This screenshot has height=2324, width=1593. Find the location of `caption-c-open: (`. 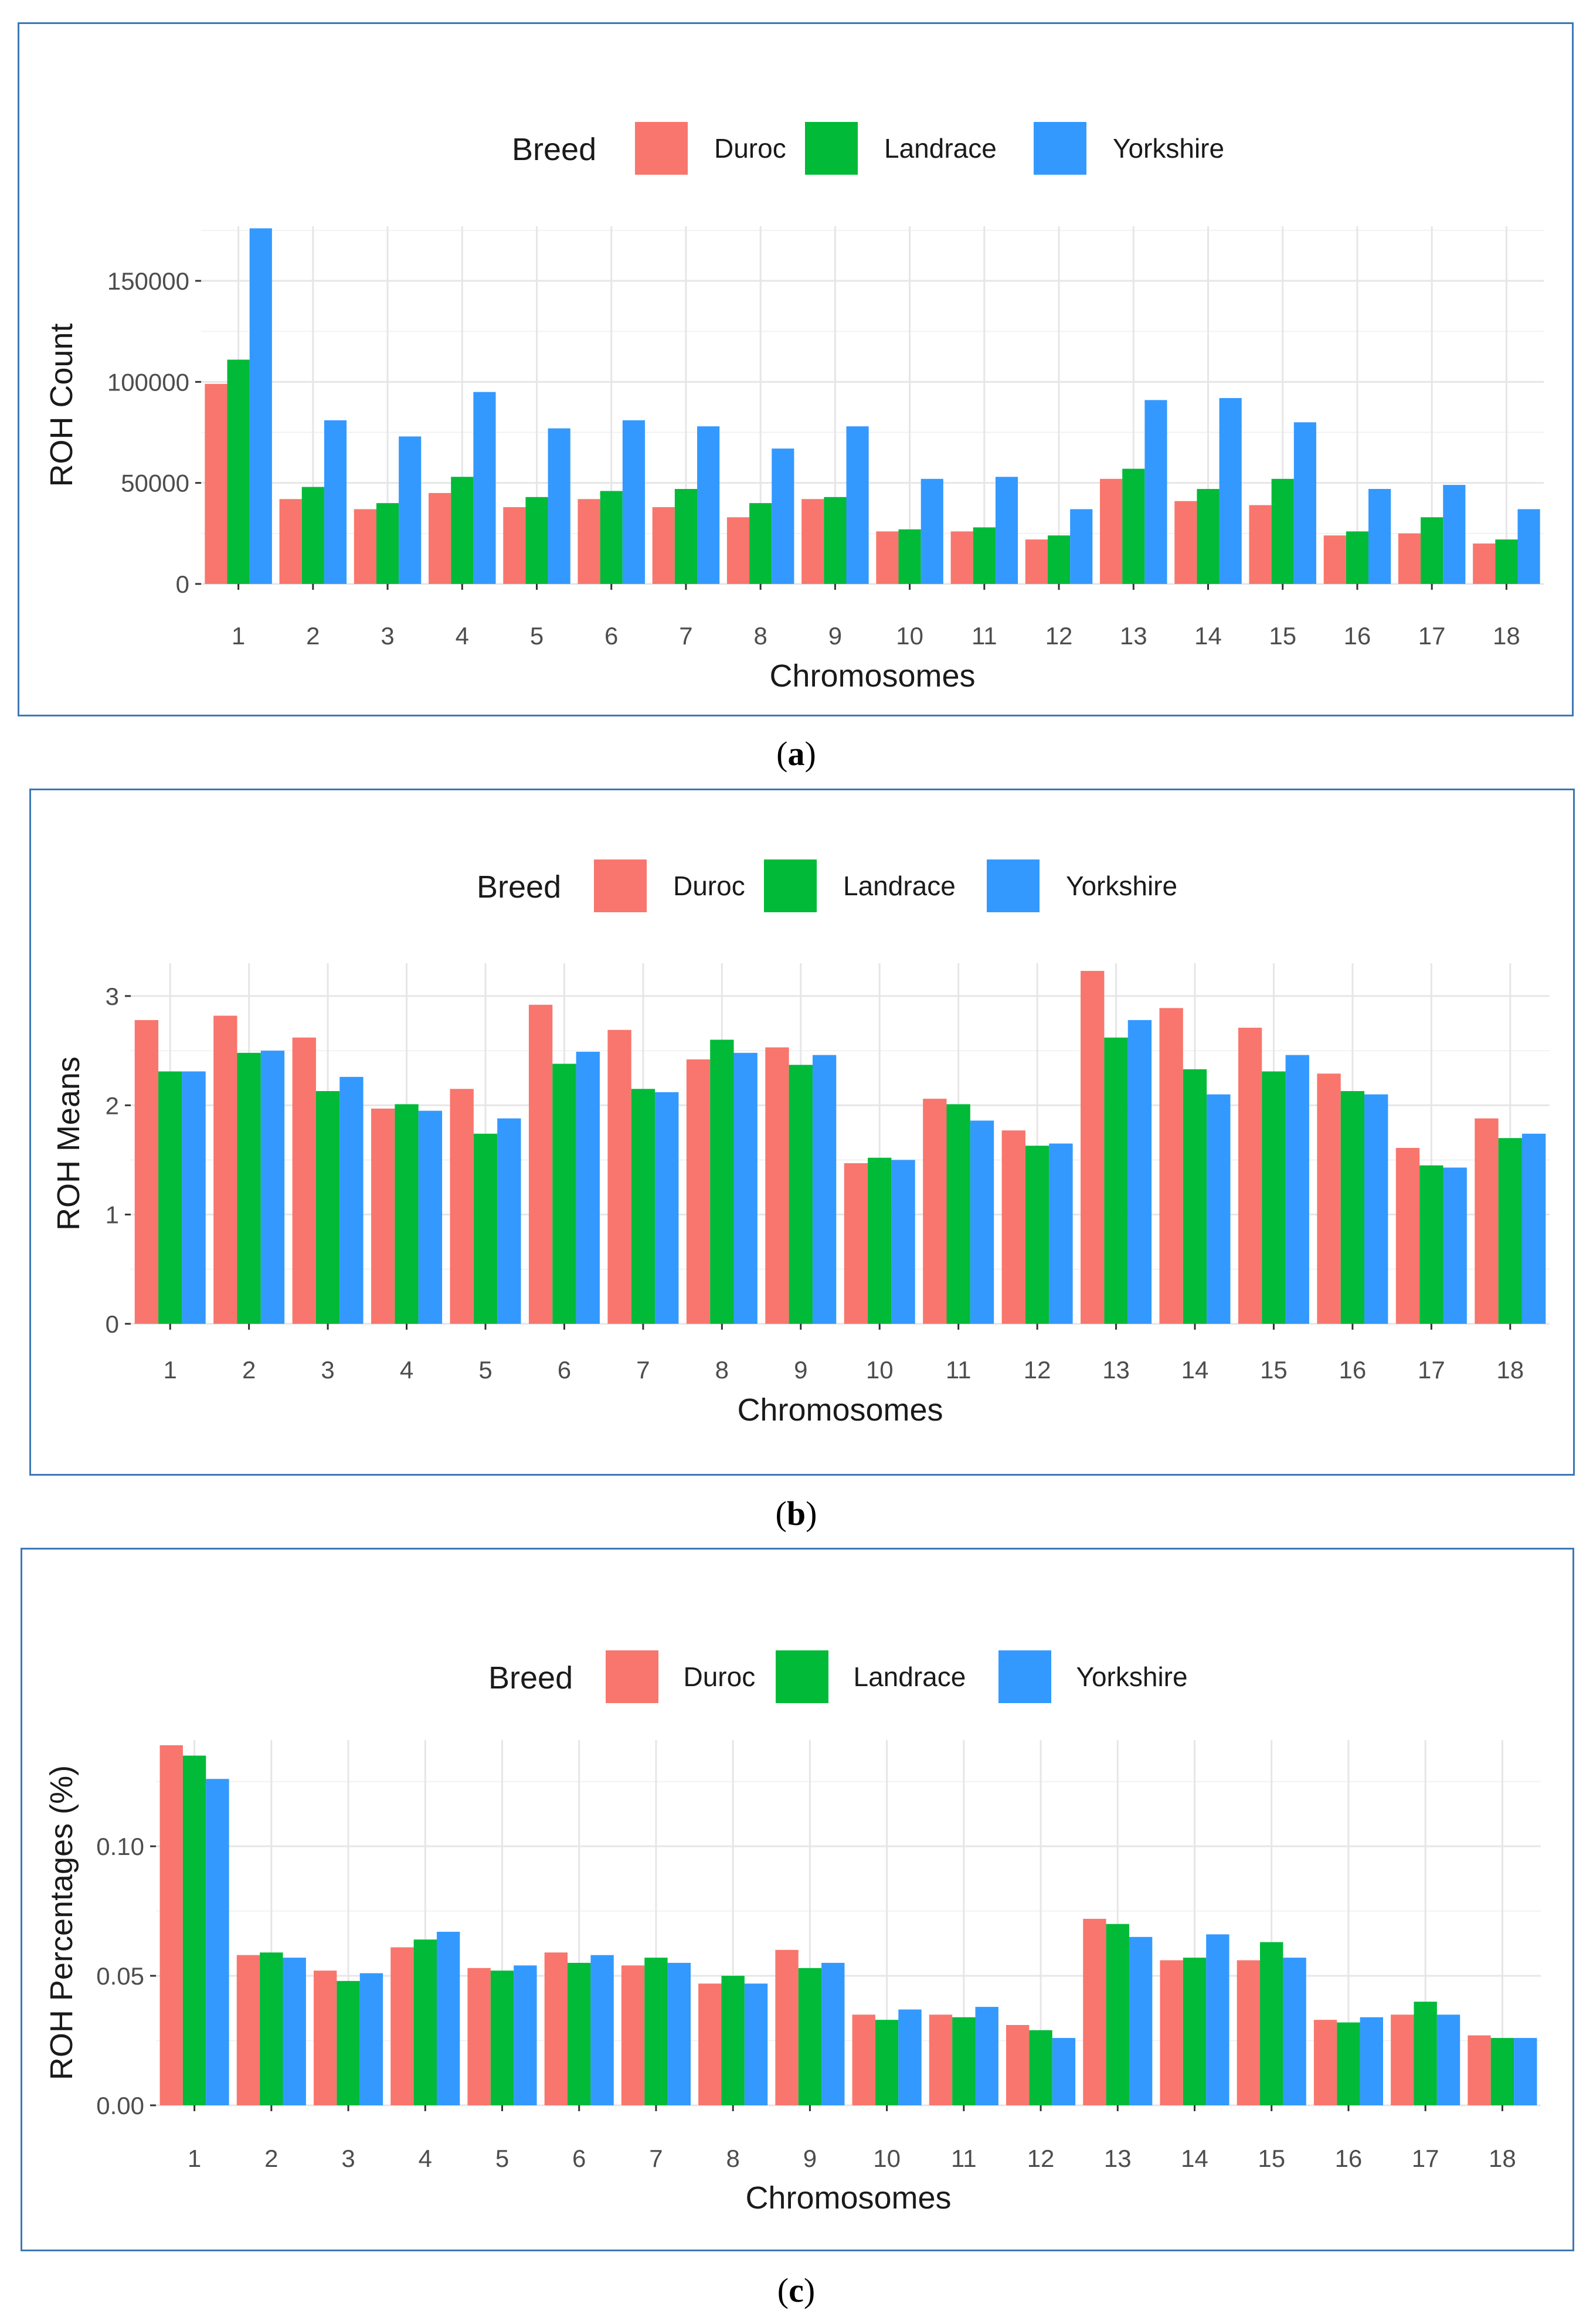

caption-c-open: ( is located at coordinates (783, 2290).